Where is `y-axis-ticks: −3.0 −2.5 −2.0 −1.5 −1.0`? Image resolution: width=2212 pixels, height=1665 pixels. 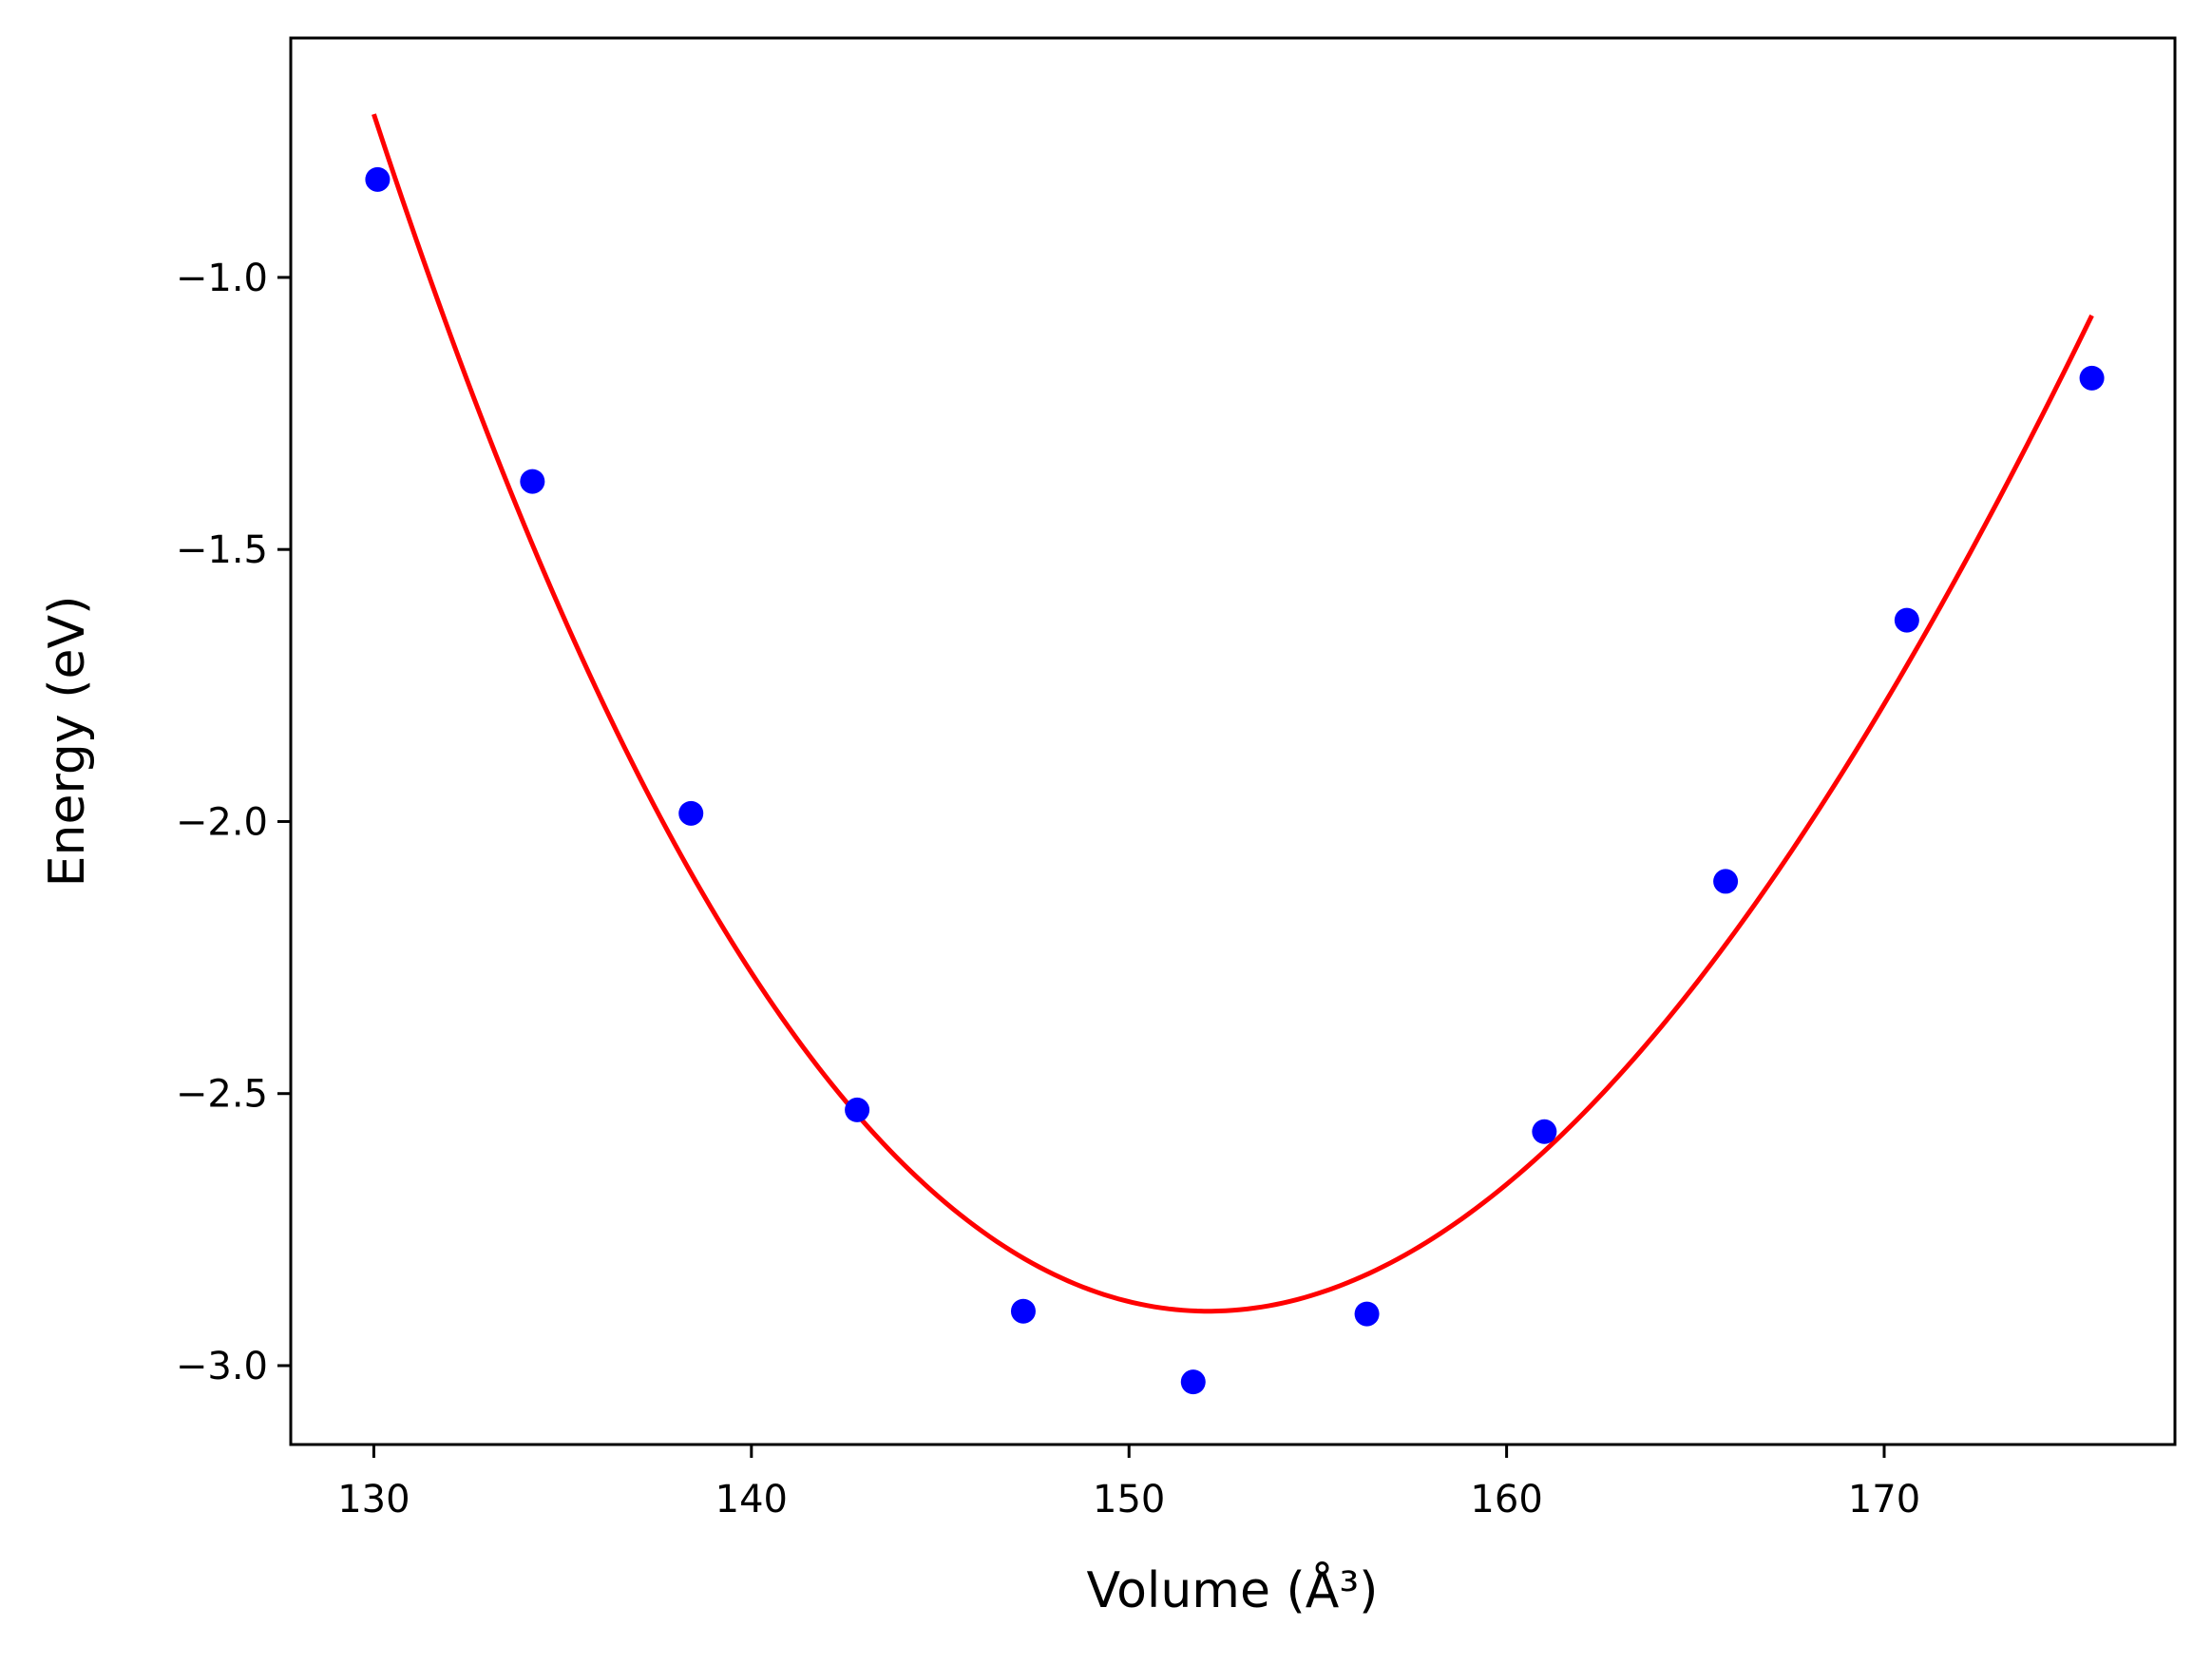
y-axis-ticks: −3.0 −2.5 −2.0 −1.5 −1.0 is located at coordinates (233, 822).